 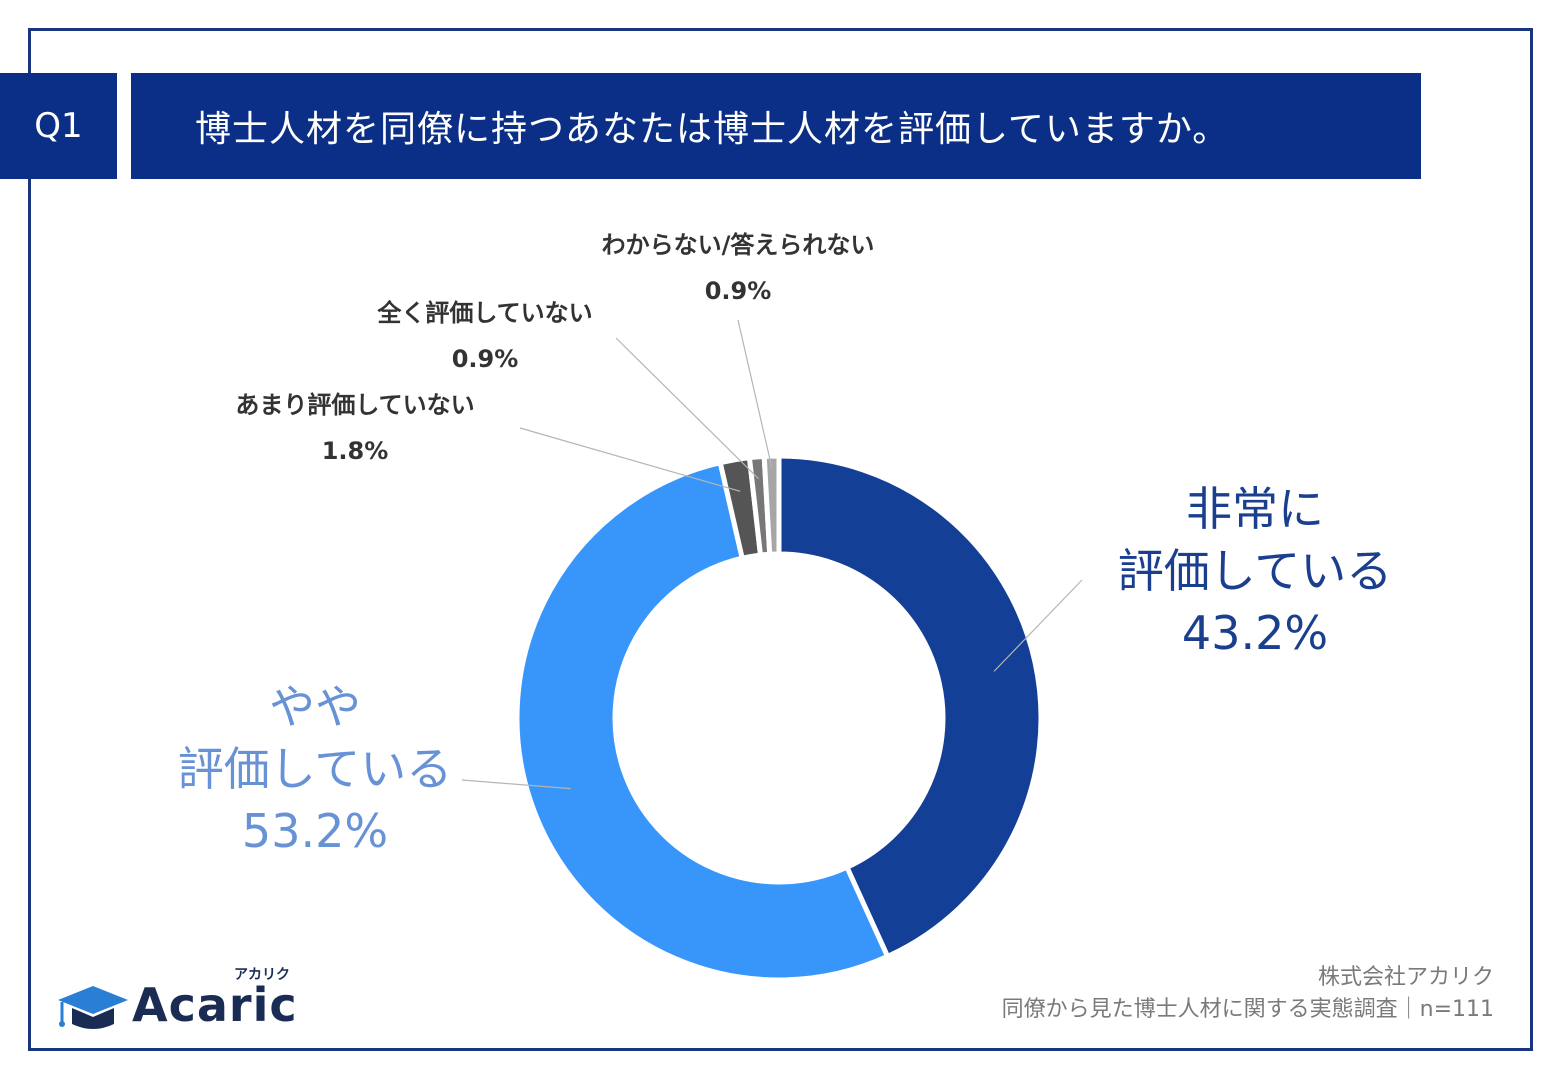 I want to click on leader-line-not-much, so click(x=630, y=459).